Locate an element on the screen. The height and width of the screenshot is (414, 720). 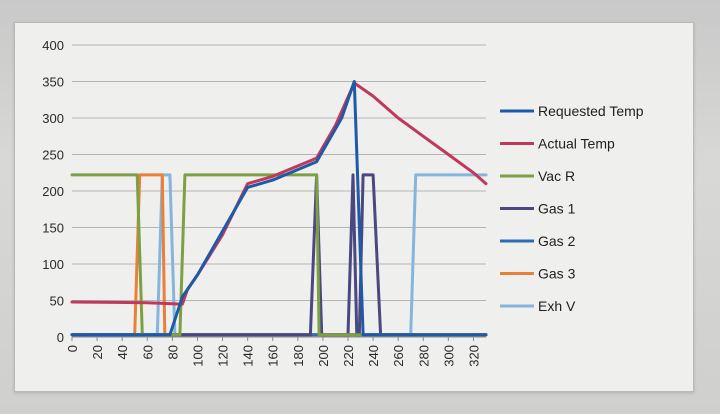
y-tick-label: 200 is located at coordinates (53, 191).